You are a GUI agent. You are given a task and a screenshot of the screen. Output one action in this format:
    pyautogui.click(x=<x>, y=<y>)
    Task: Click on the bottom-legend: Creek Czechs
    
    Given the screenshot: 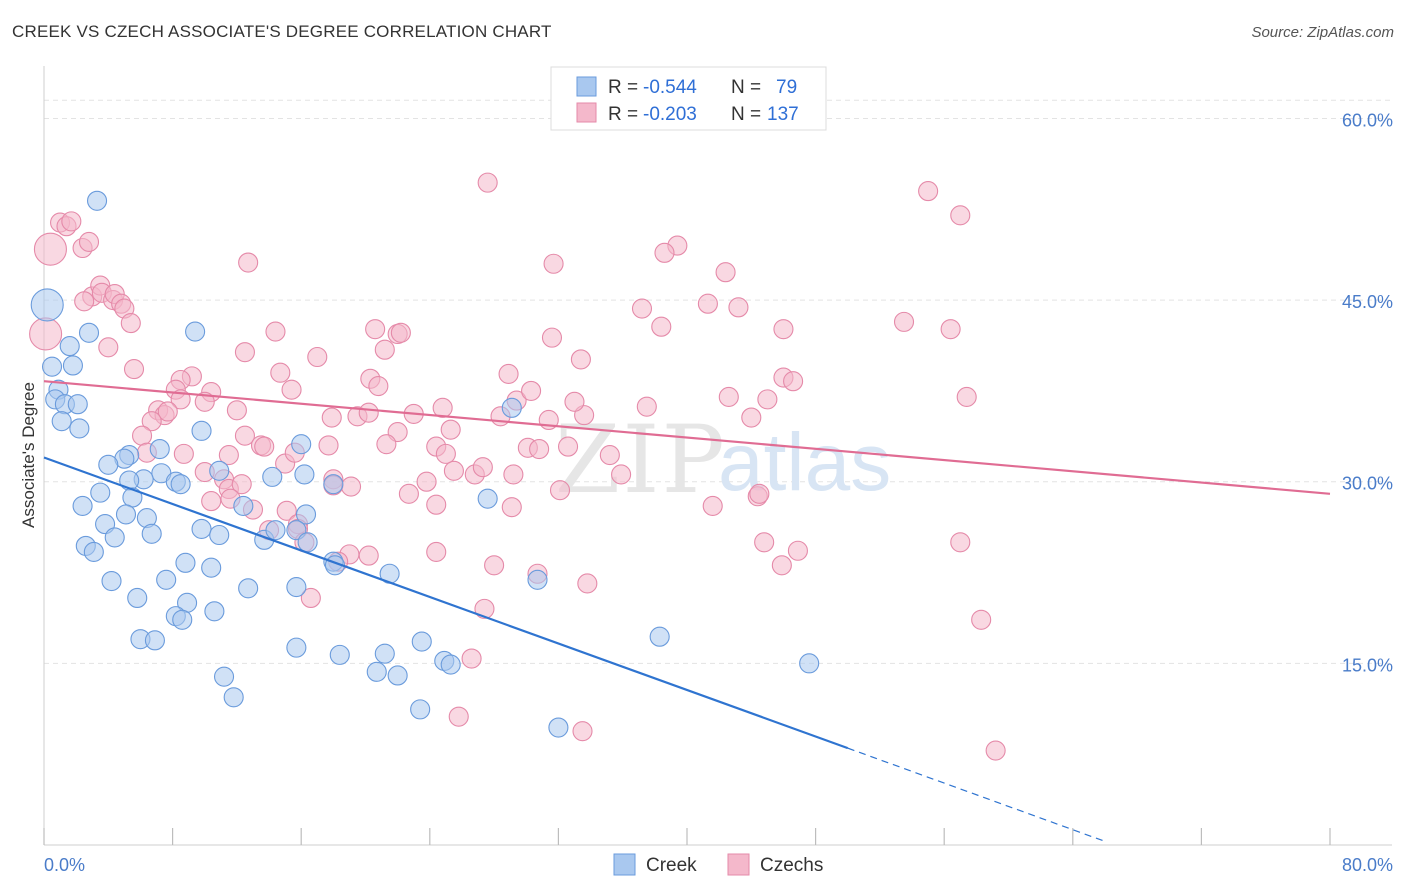 What is the action you would take?
    pyautogui.click(x=718, y=864)
    